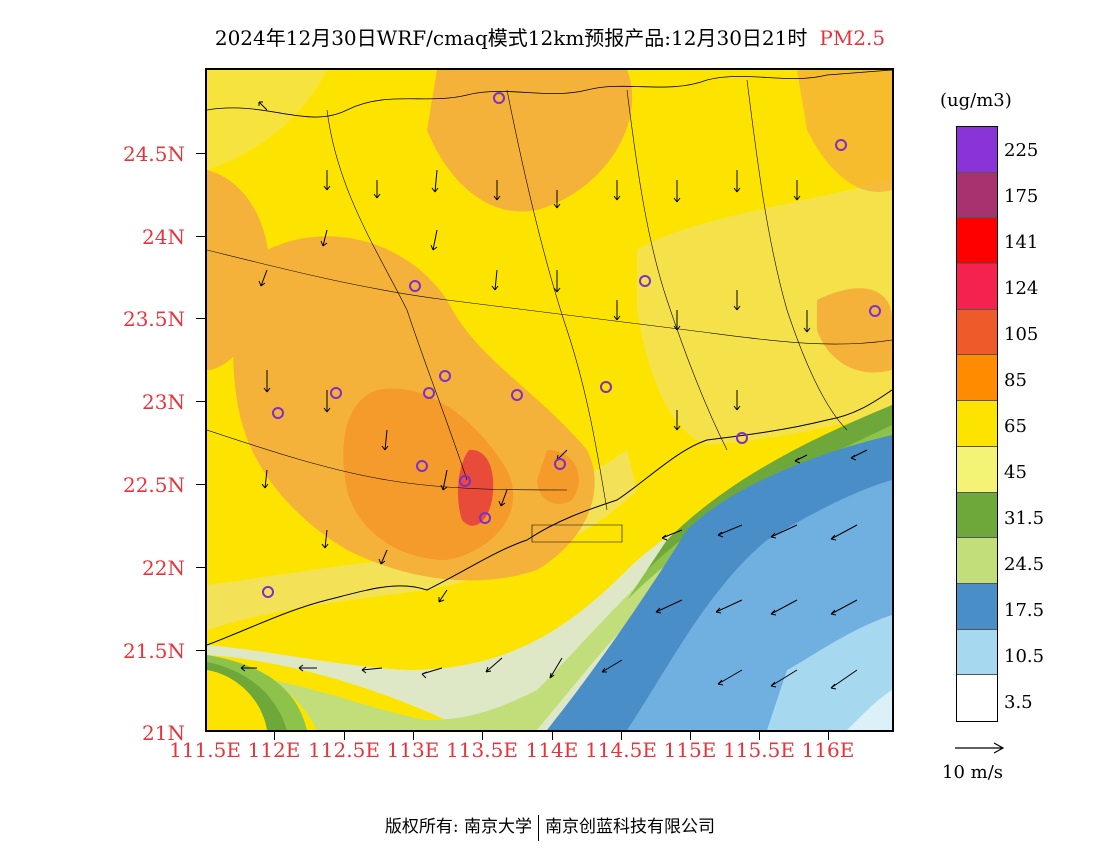 The height and width of the screenshot is (850, 1100). What do you see at coordinates (153, 485) in the screenshot?
I see `lat-label-22.5: 22.5N` at bounding box center [153, 485].